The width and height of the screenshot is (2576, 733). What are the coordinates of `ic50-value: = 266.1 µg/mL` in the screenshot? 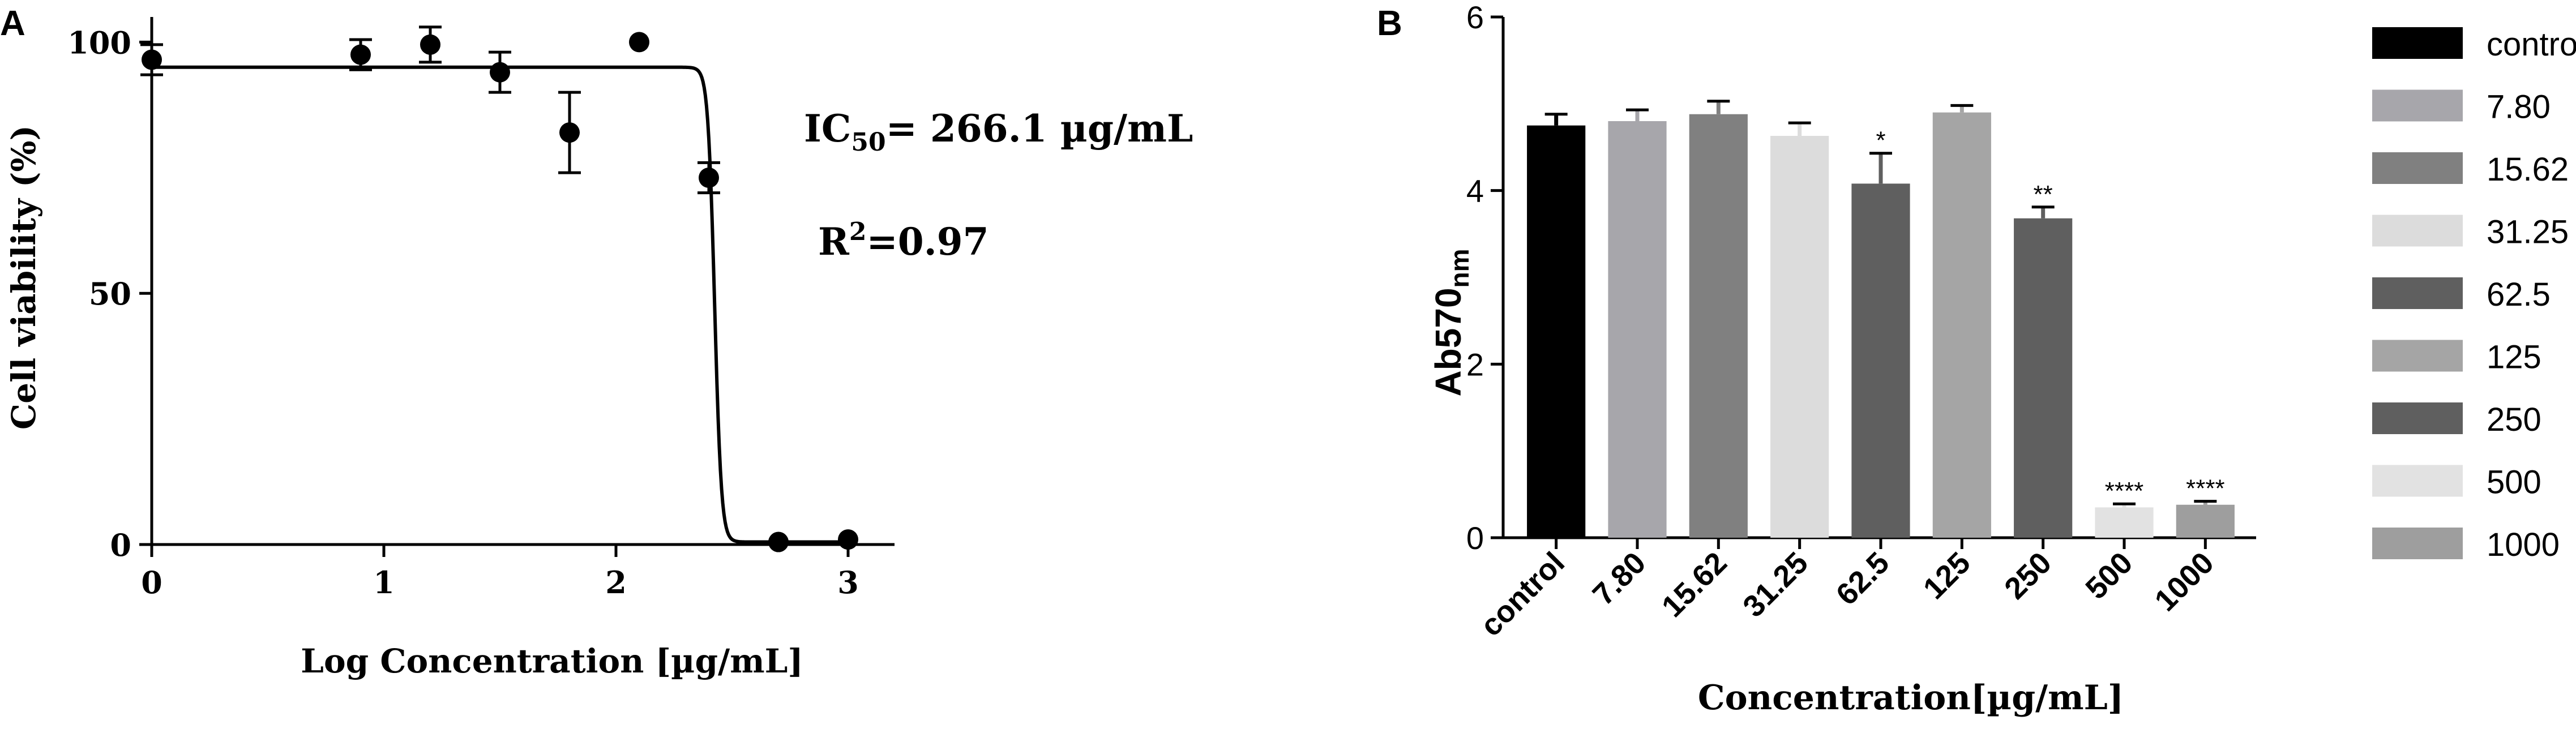 It's located at (1039, 128).